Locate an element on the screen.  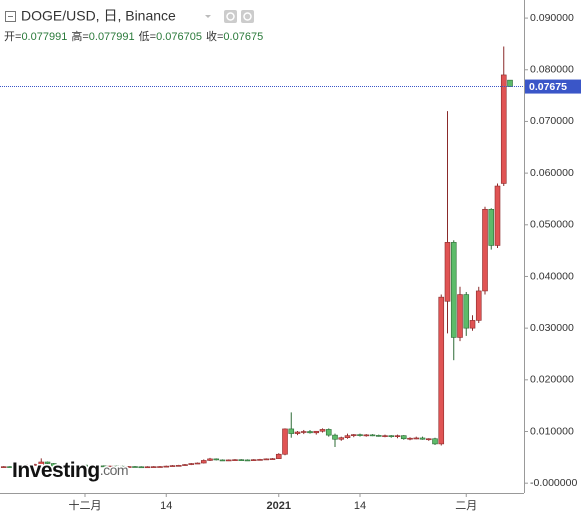
ohlc-label: 低= is located at coordinates (147, 36).